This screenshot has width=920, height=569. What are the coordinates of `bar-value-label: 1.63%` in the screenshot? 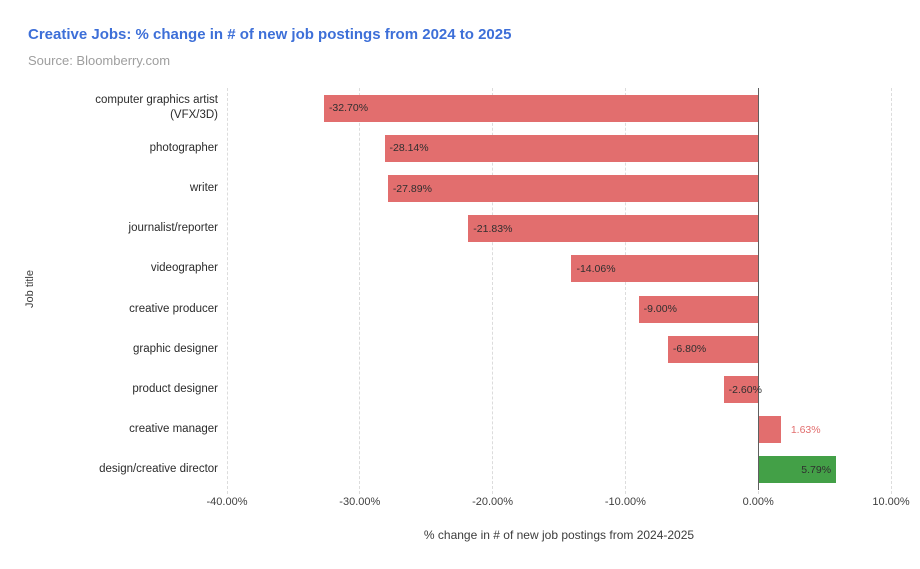 It's located at (805, 429).